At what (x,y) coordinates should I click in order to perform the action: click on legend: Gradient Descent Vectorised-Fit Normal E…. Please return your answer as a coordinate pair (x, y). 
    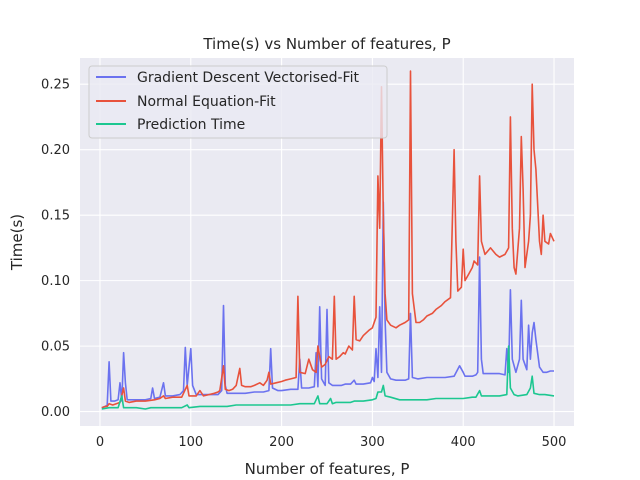
    Looking at the image, I should click on (238, 102).